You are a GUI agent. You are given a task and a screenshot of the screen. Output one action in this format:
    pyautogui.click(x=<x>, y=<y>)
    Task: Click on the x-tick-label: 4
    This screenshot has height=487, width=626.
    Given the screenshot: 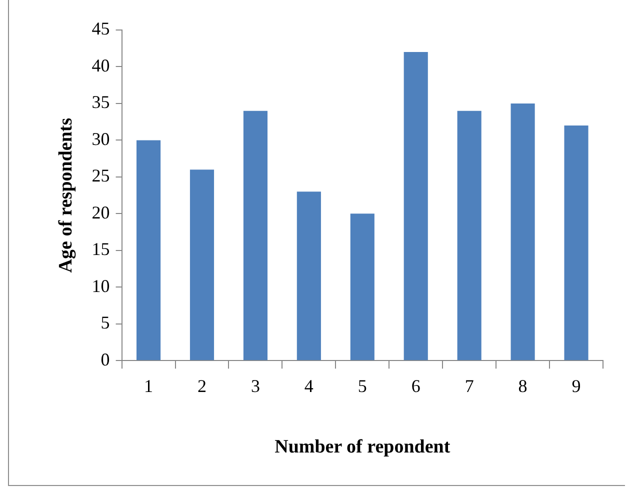 What is the action you would take?
    pyautogui.click(x=309, y=386)
    